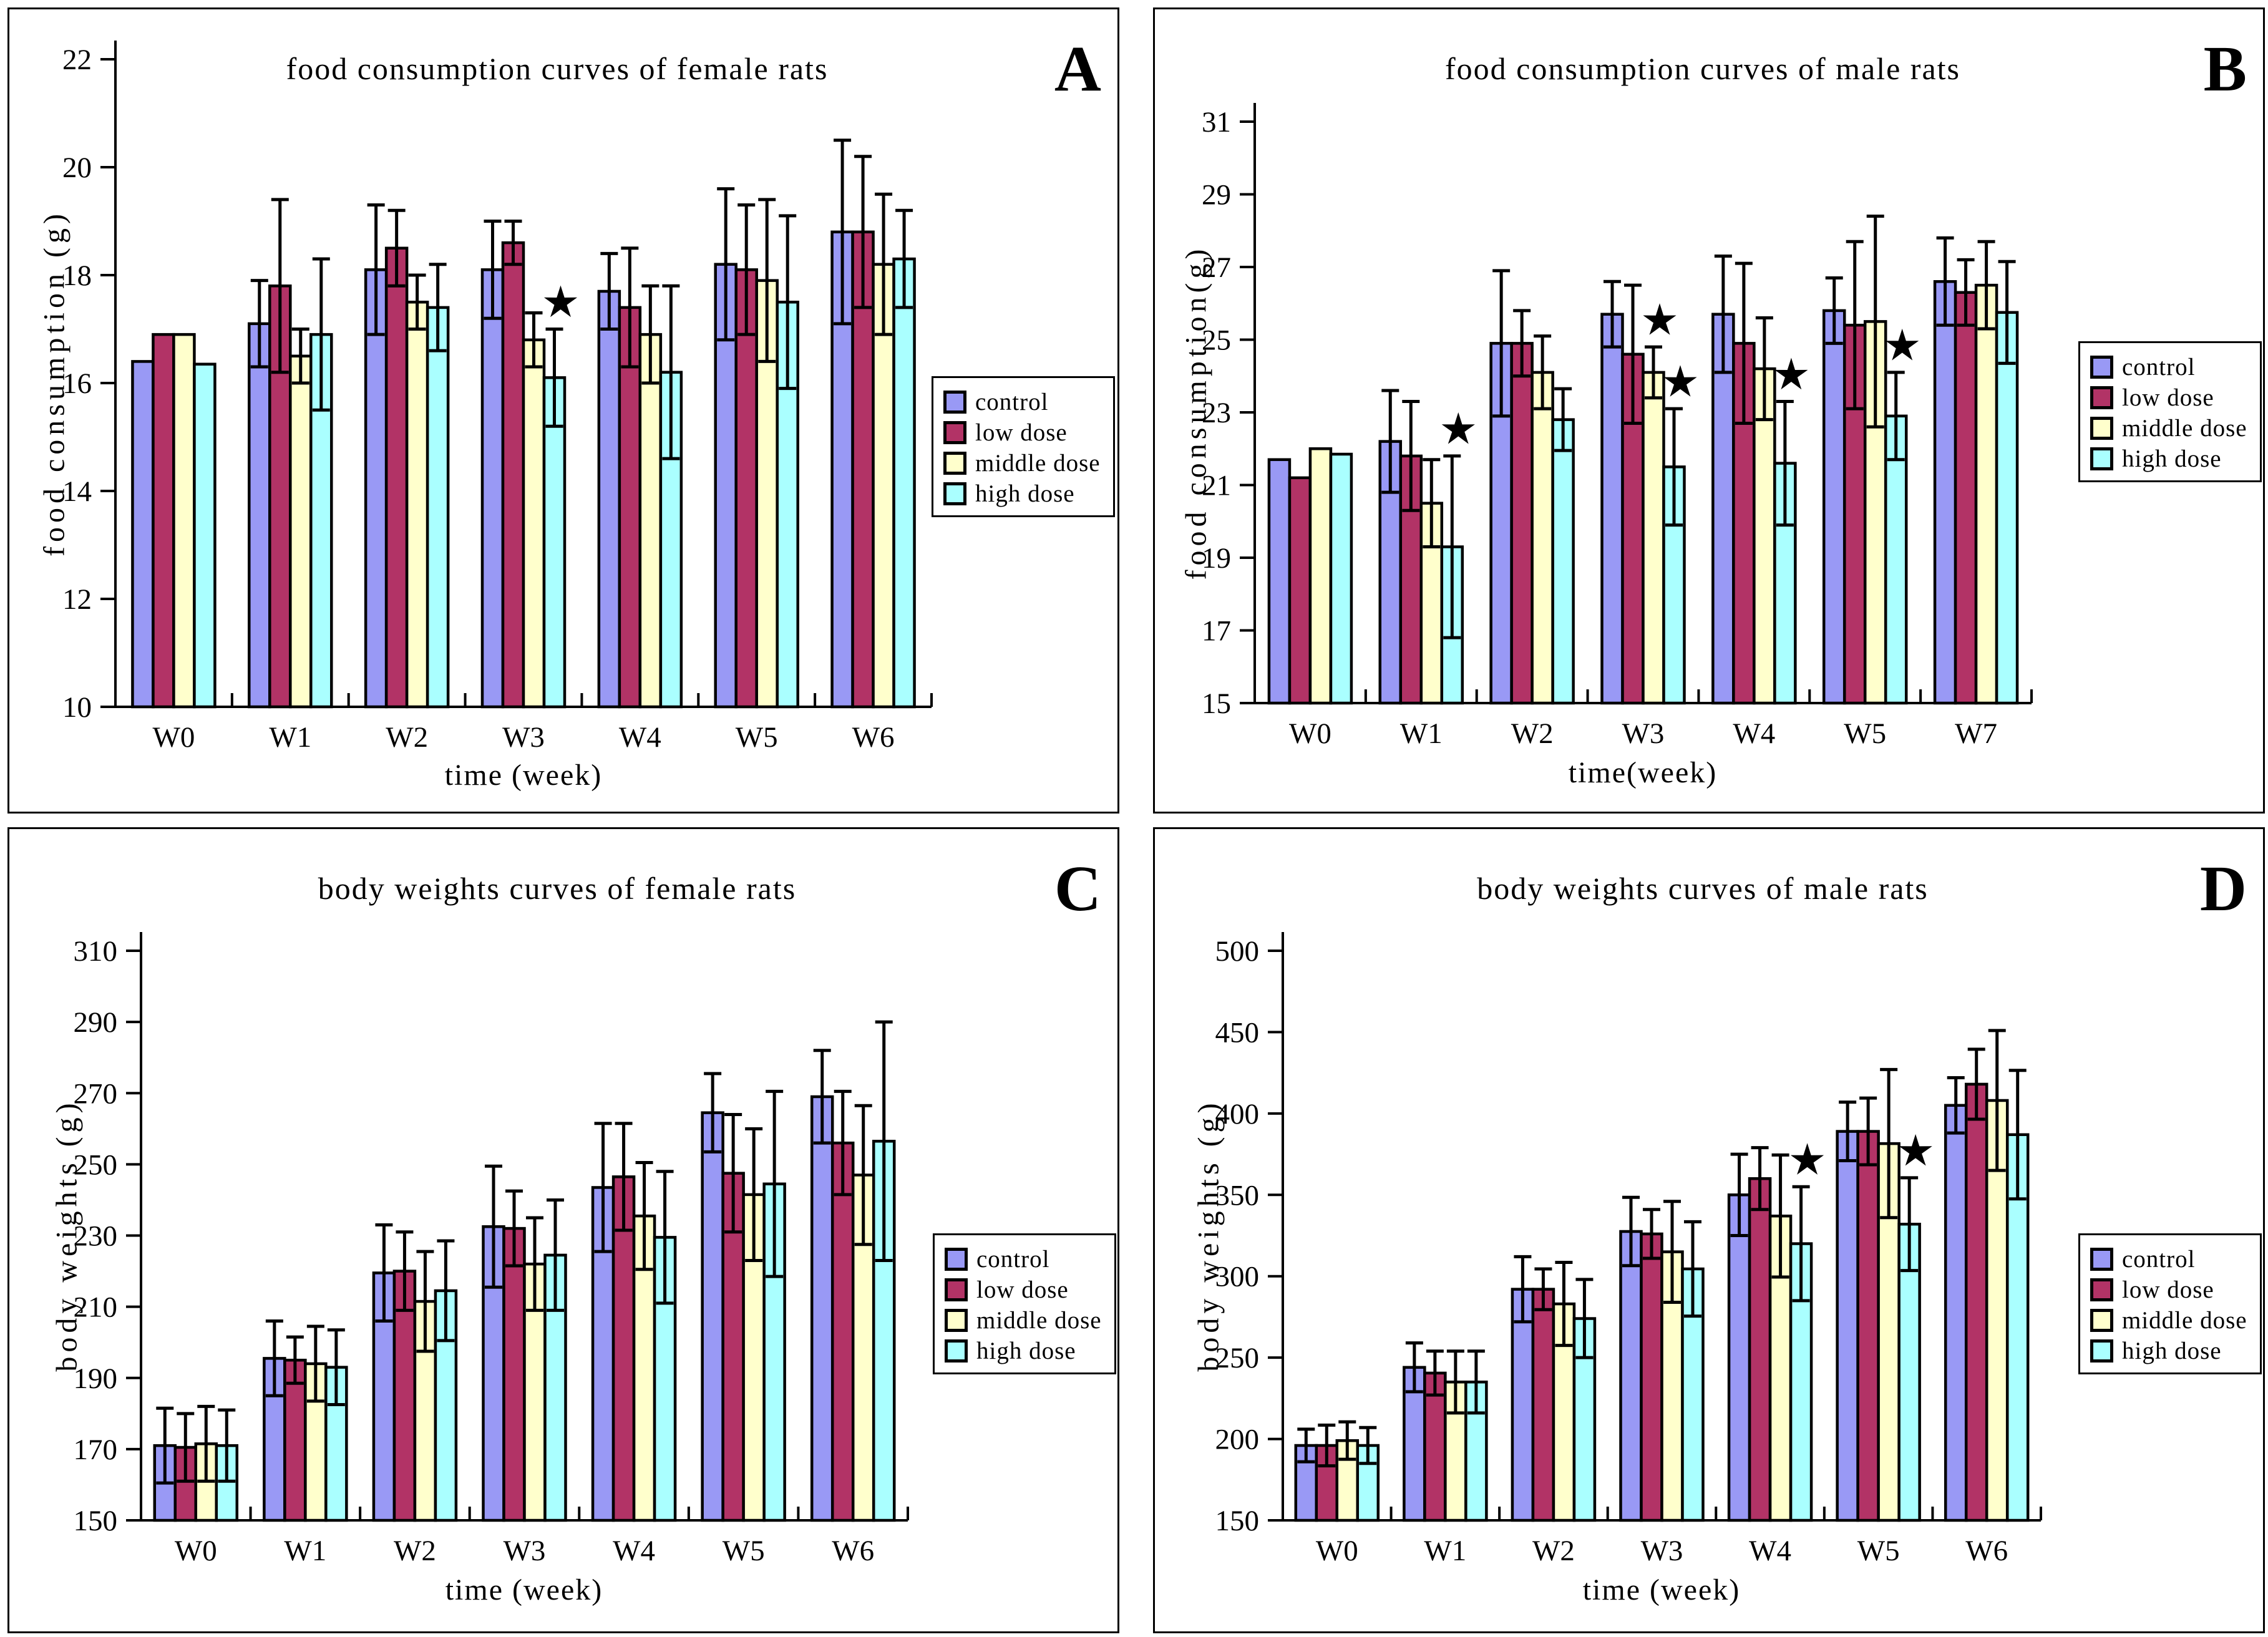 The image size is (2268, 1637). I want to click on y-axis-label-d: body weights (g), so click(1208, 1235).